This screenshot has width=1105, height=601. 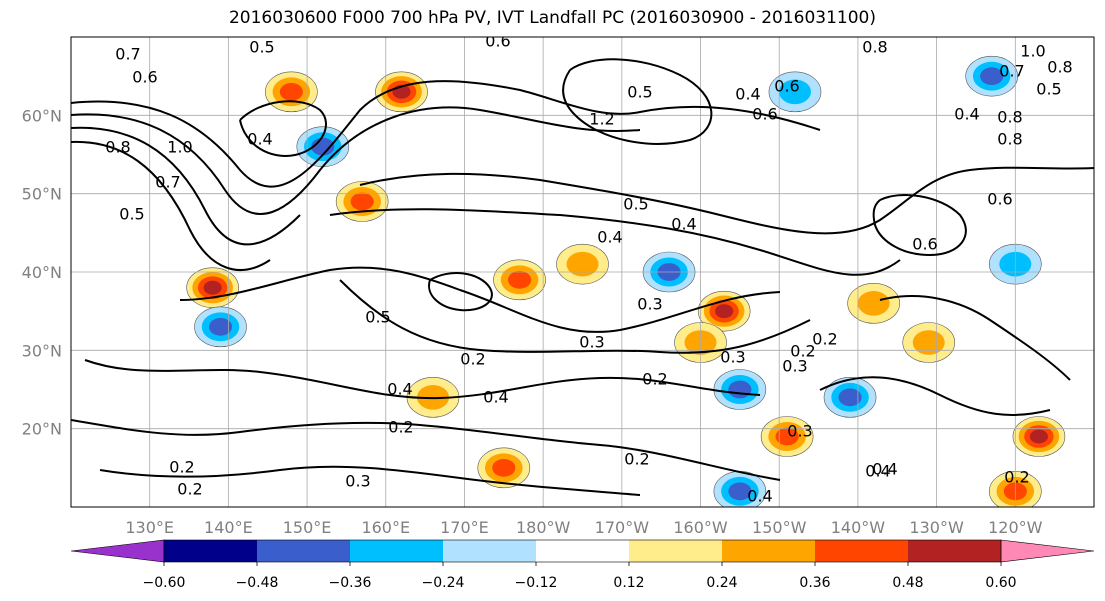 I want to click on lon-tick-label: 160°E, so click(x=385, y=527).